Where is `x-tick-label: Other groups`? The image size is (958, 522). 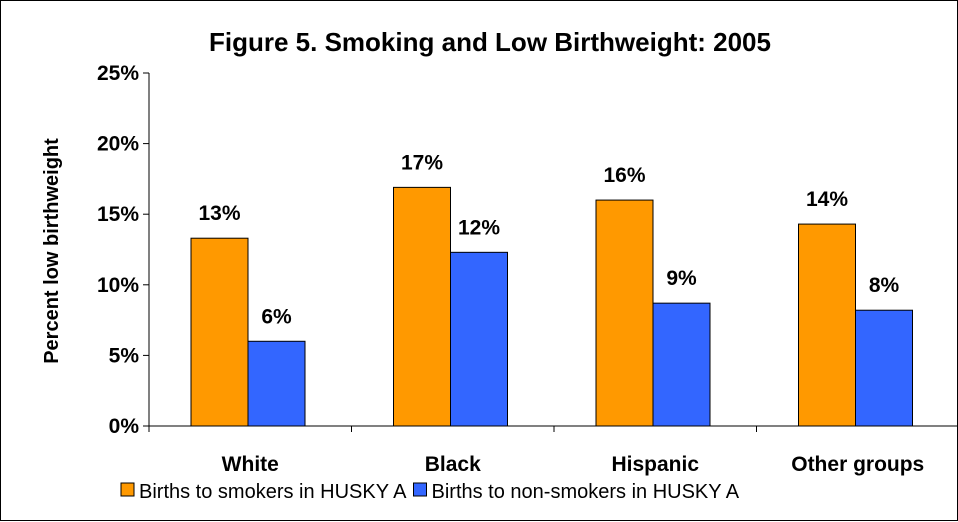 x-tick-label: Other groups is located at coordinates (857, 464).